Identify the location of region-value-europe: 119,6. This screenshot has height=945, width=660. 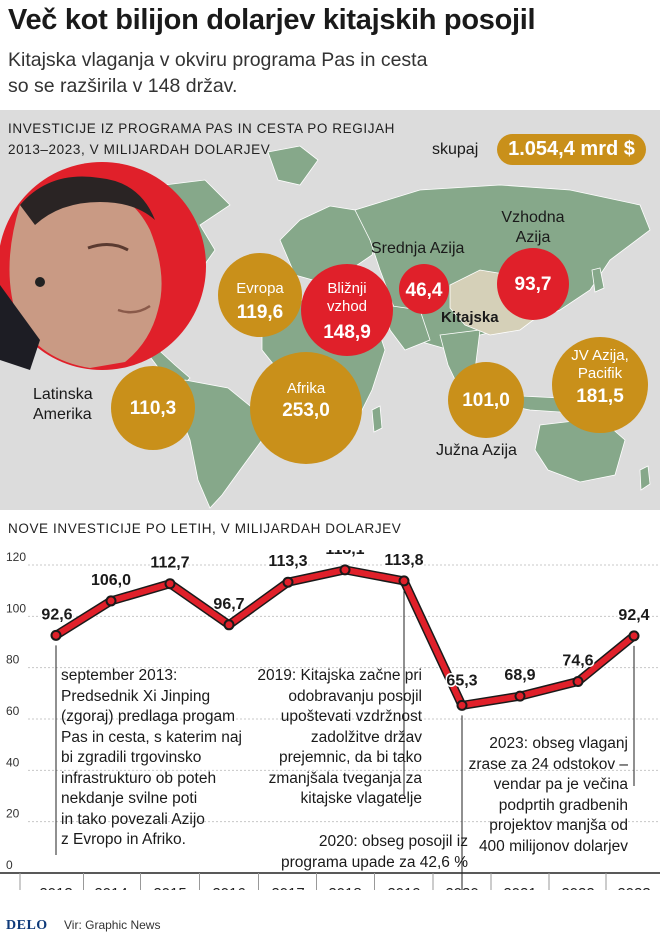
(260, 312).